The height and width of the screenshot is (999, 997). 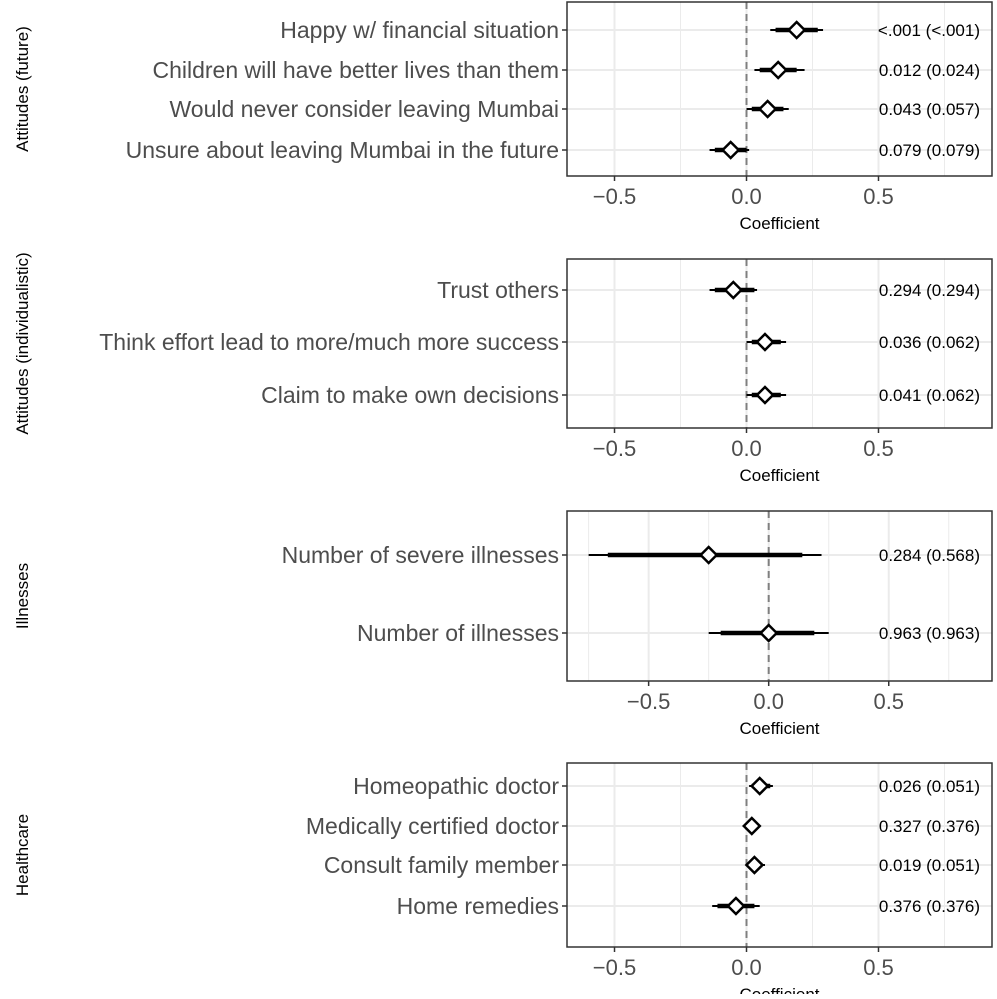 I want to click on row-label: Consult family member, so click(x=442, y=865).